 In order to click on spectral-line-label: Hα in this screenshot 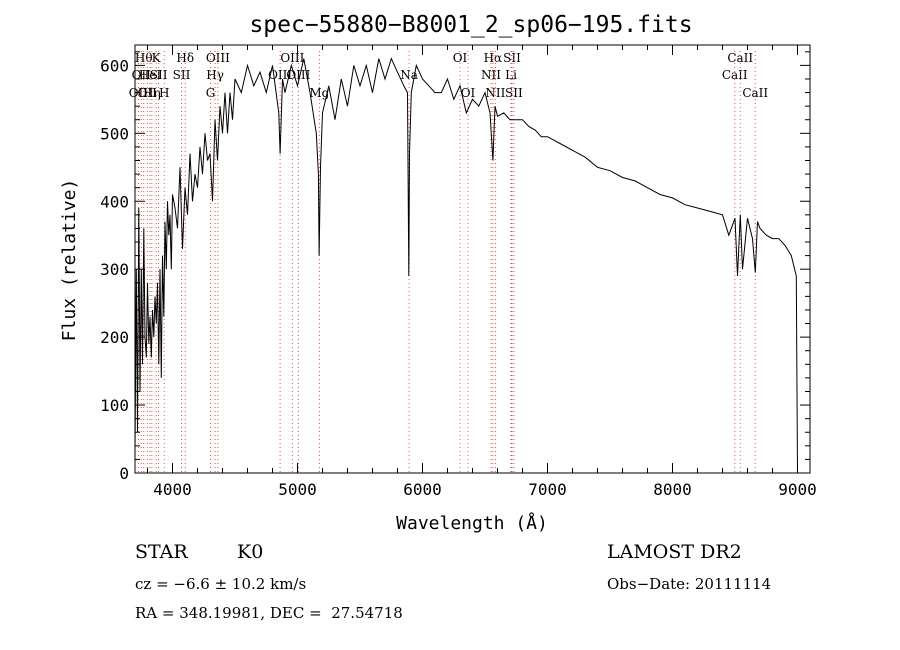, I will do `click(493, 58)`.